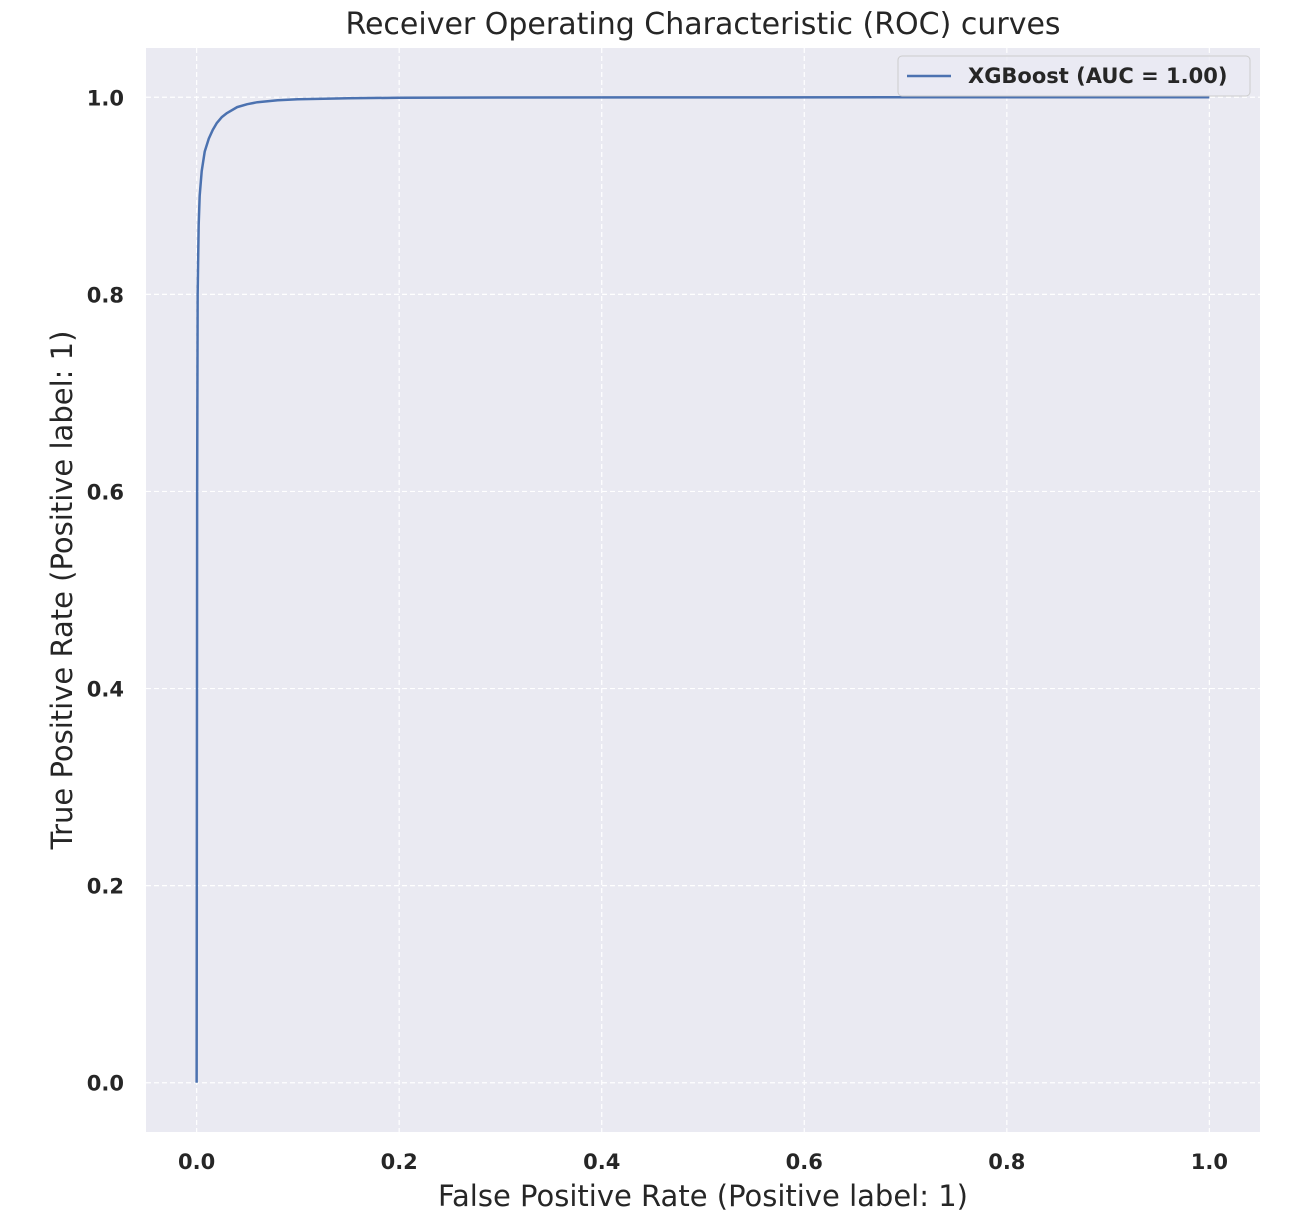 This screenshot has width=1296, height=1232. Describe the element at coordinates (1097, 76) in the screenshot. I see `legend-label: XGBoost (AUC = 1.00)` at that location.